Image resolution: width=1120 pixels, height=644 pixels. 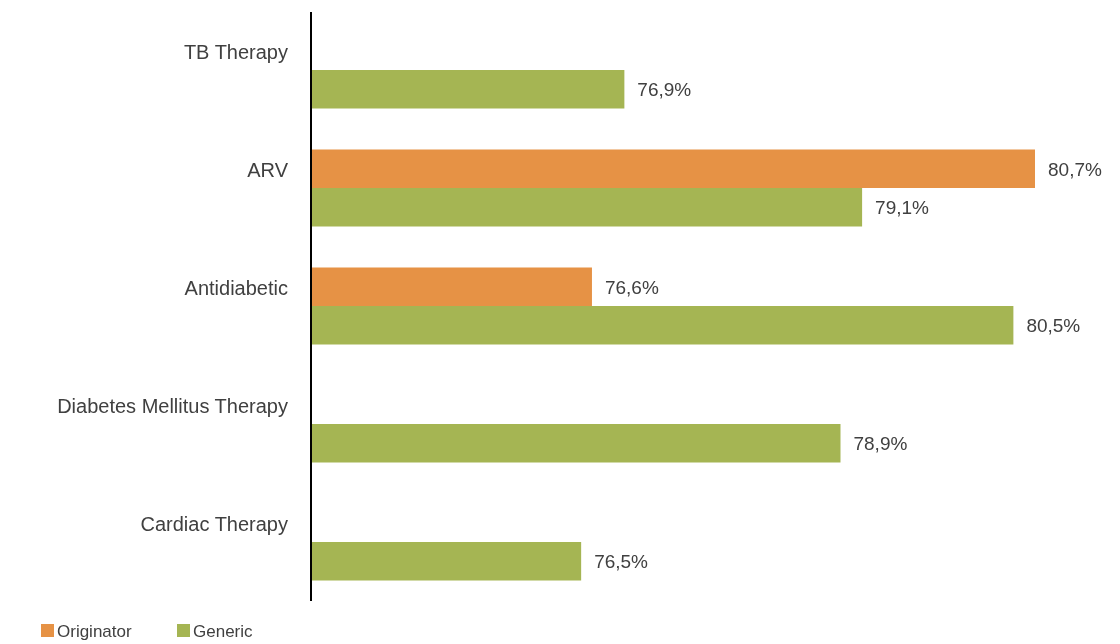 What do you see at coordinates (1075, 169) in the screenshot?
I see `data-label: 80,7%` at bounding box center [1075, 169].